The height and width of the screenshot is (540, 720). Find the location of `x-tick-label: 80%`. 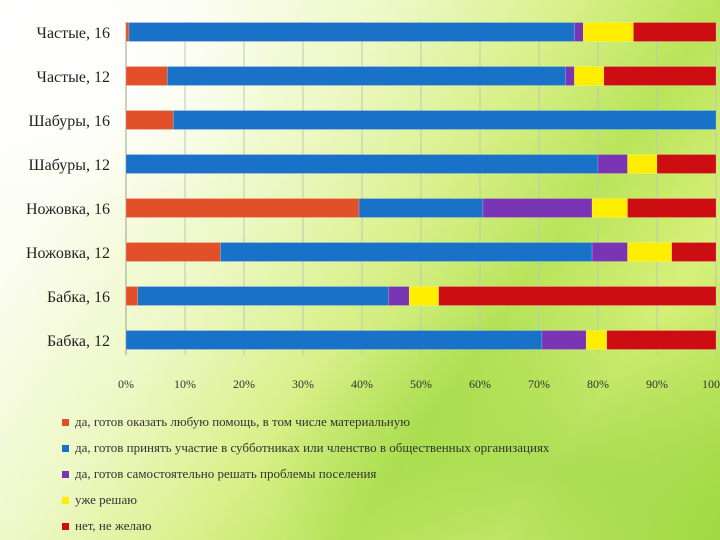

x-tick-label: 80% is located at coordinates (598, 384).